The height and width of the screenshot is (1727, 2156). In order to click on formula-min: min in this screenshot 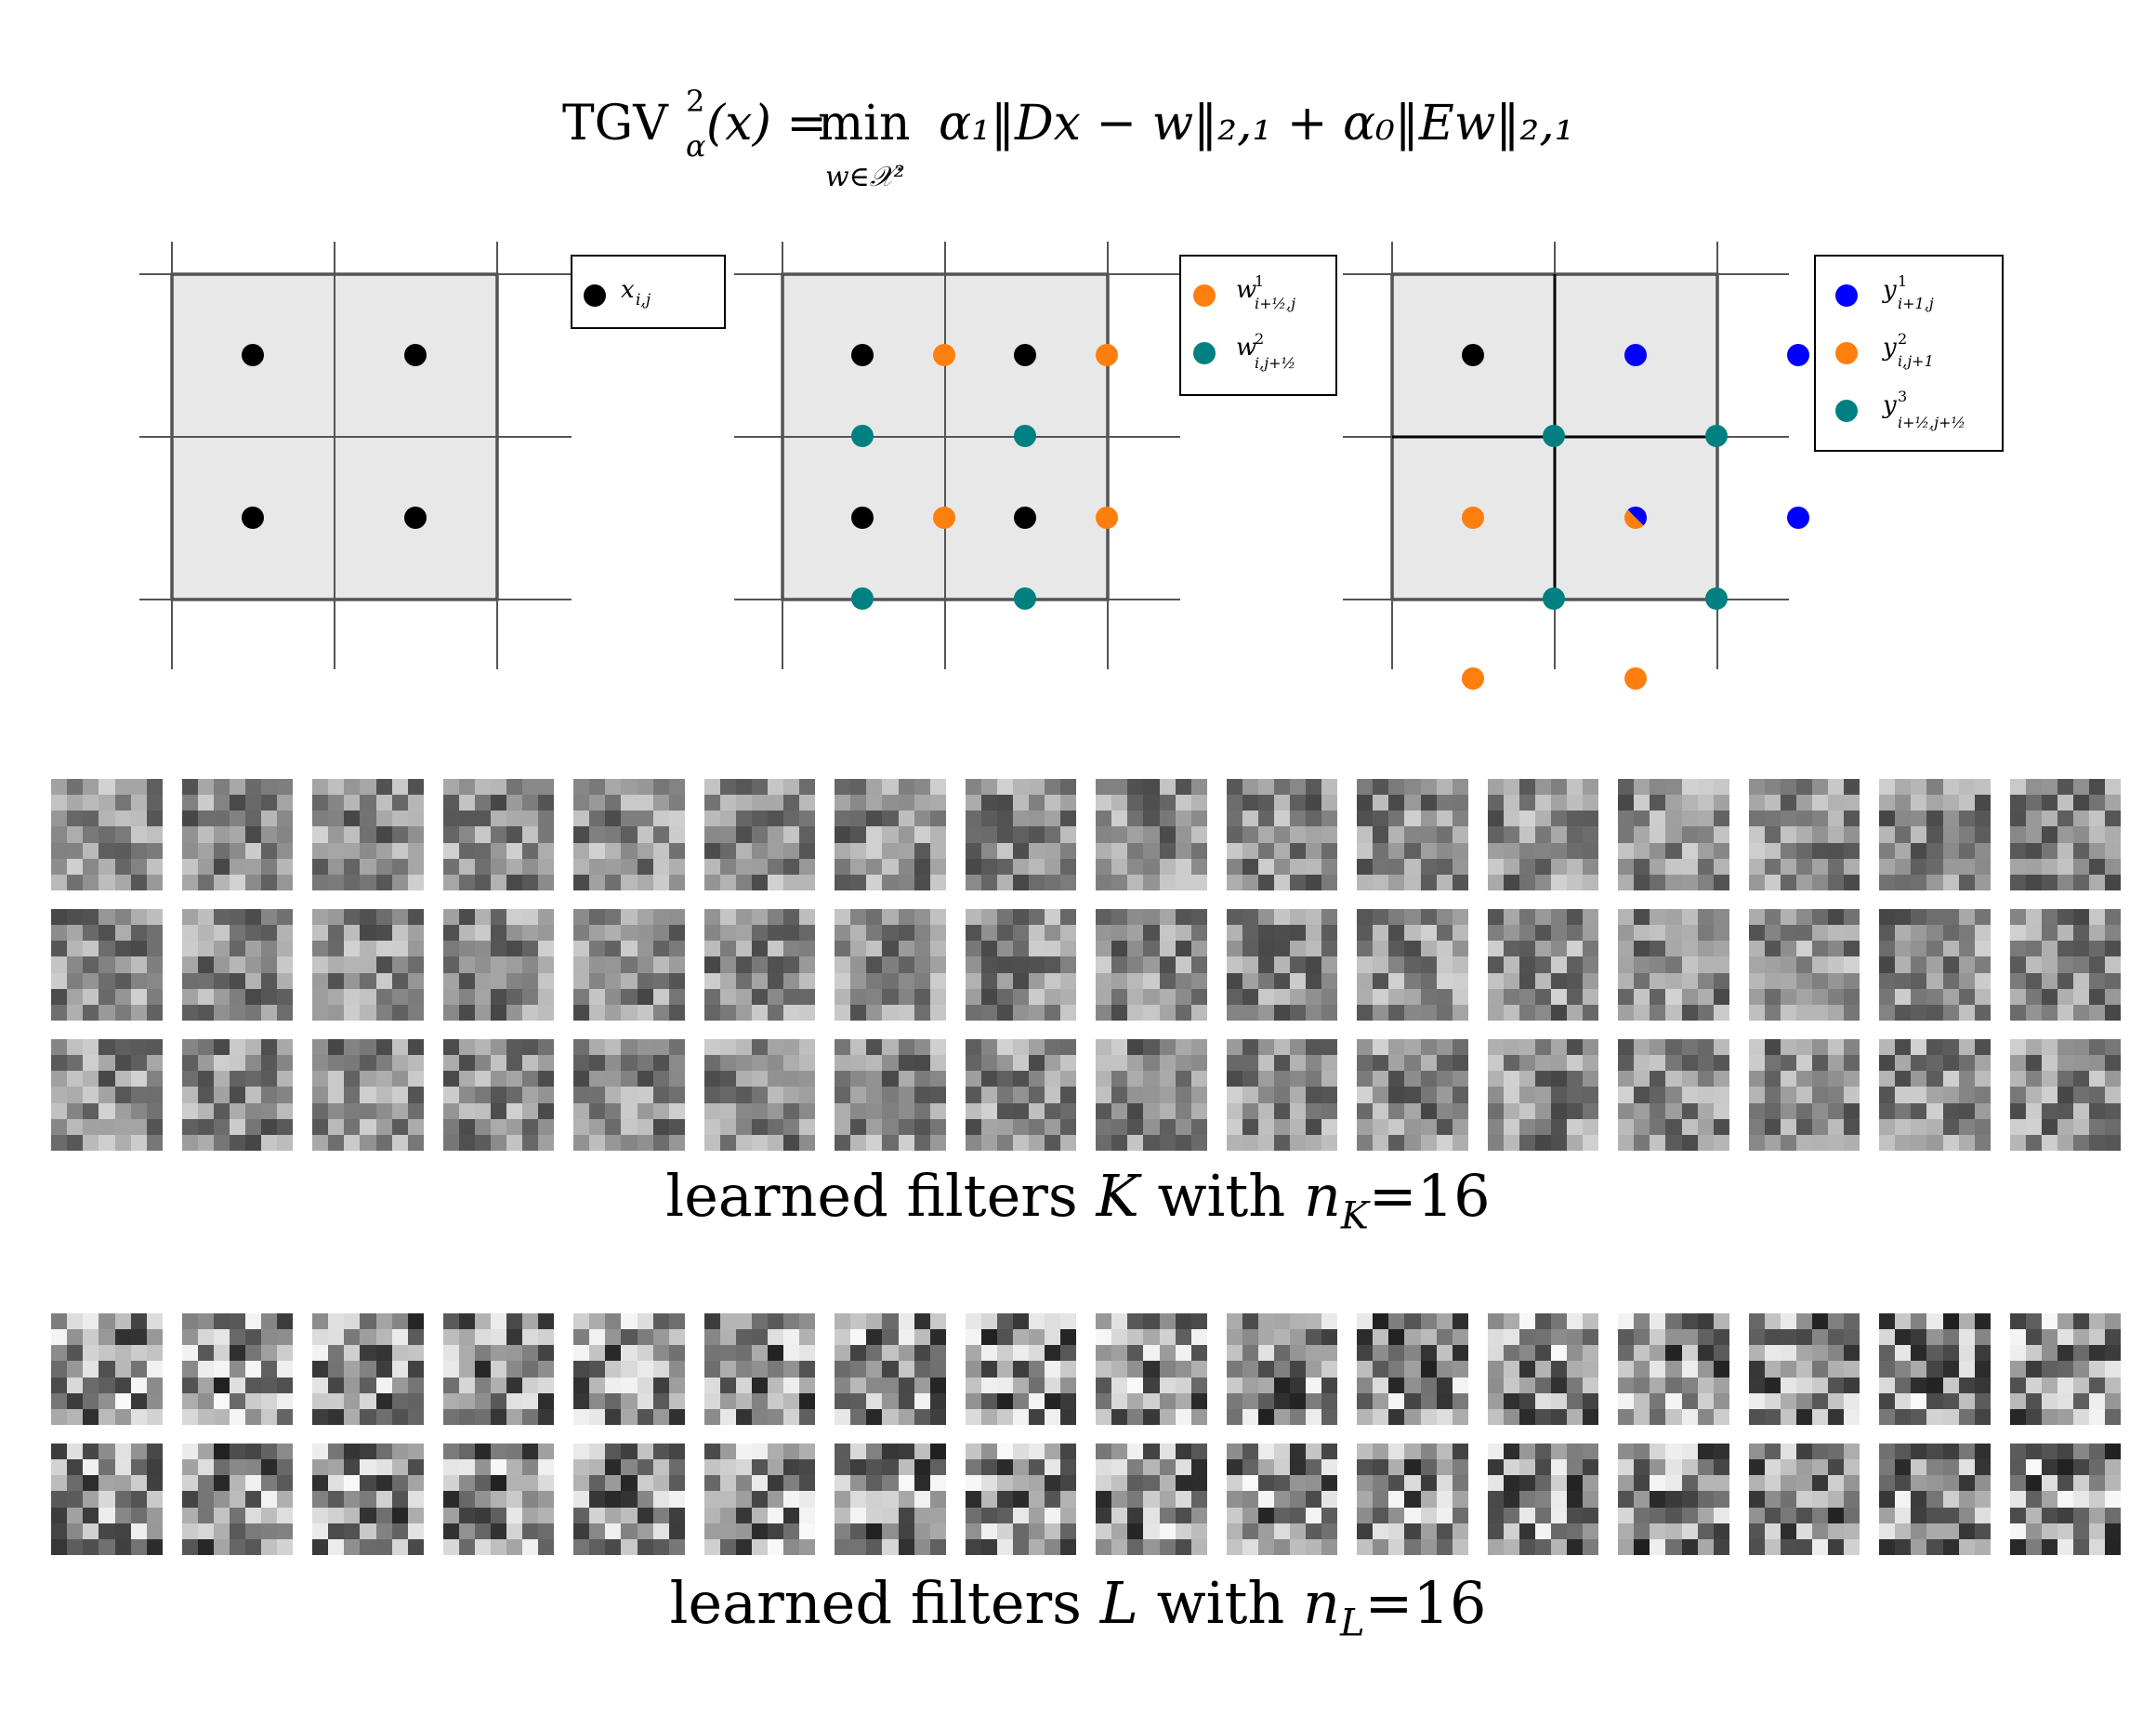, I will do `click(864, 124)`.